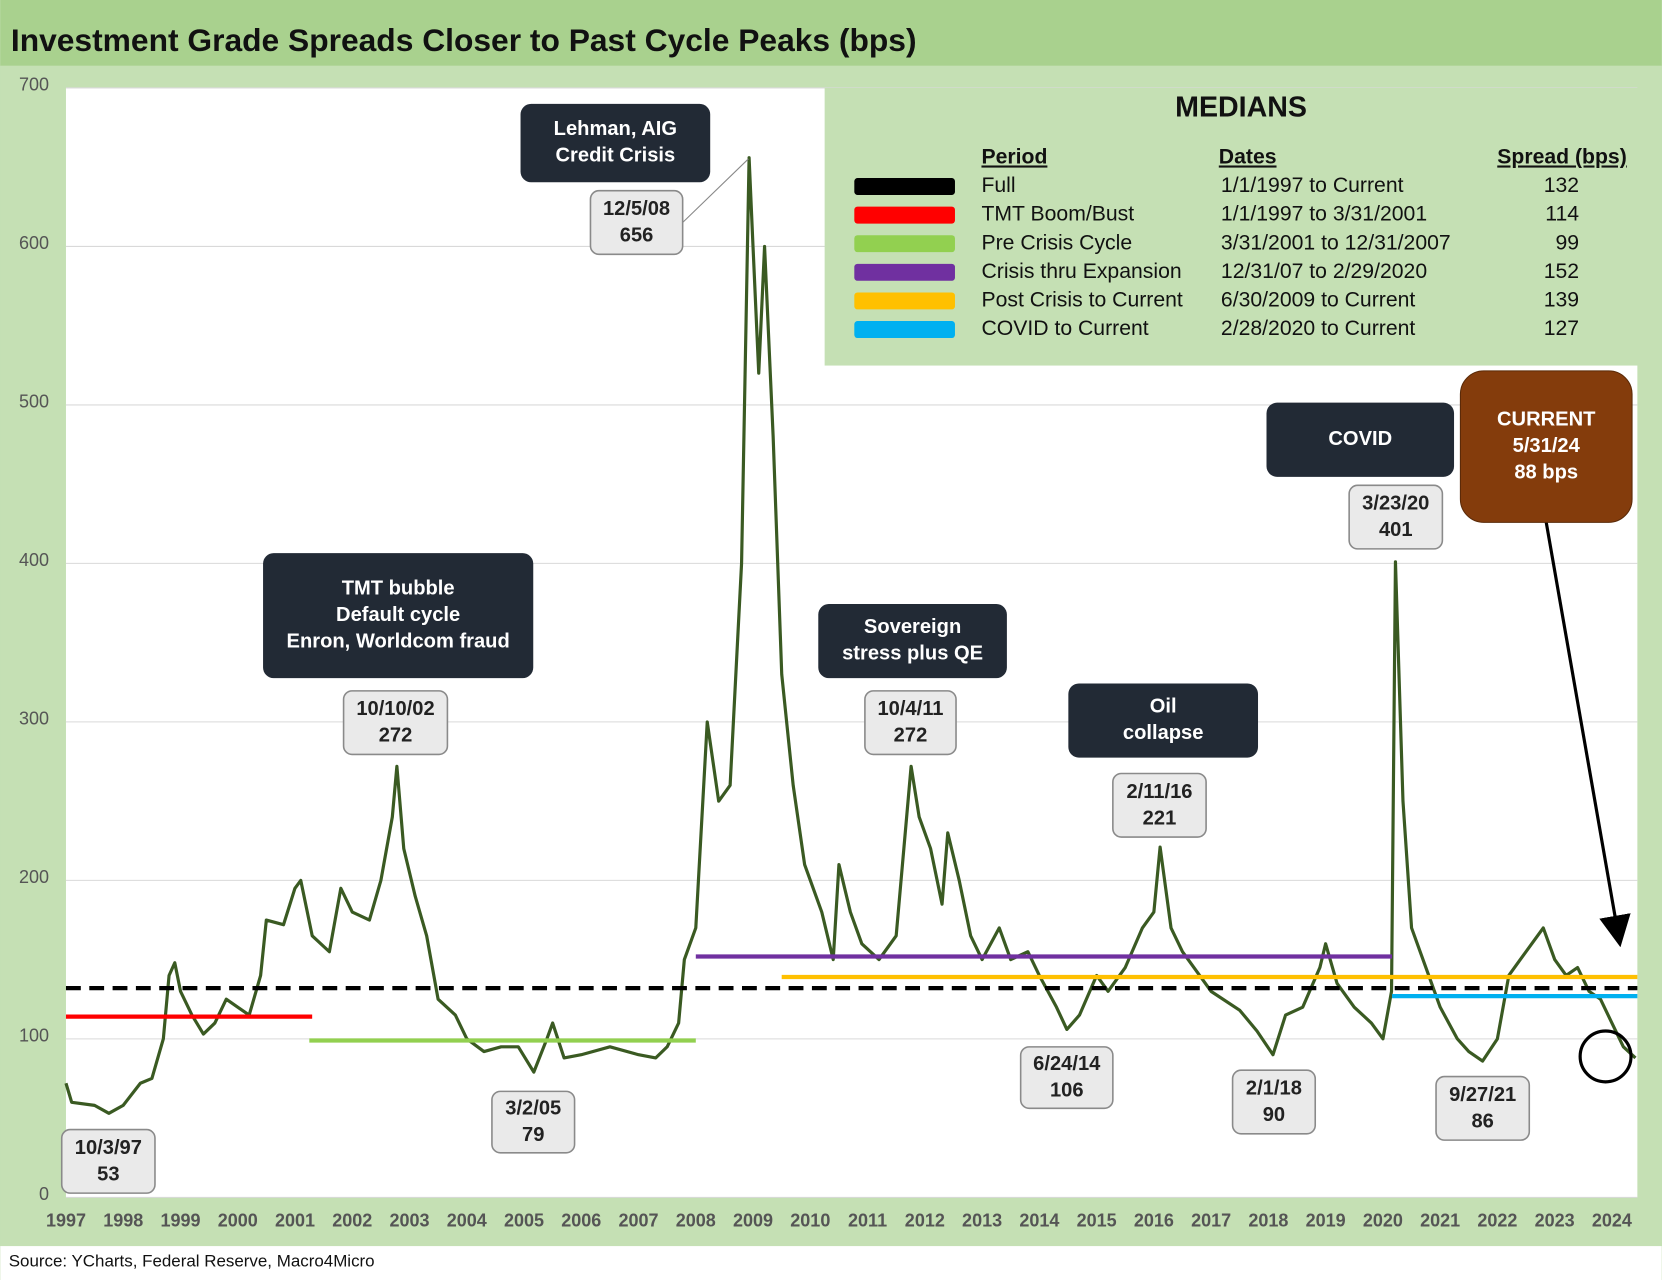  Describe the element at coordinates (1160, 818) in the screenshot. I see `point-label-value: 221` at that location.